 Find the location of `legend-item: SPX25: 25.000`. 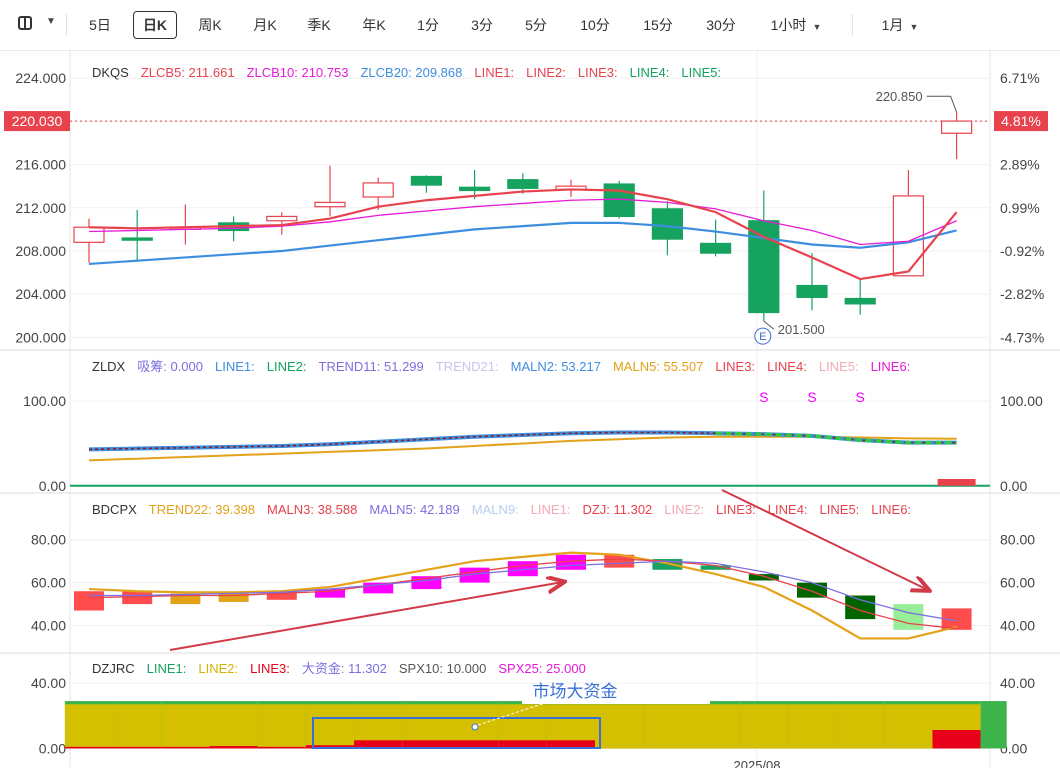

legend-item: SPX25: 25.000 is located at coordinates (541, 668).